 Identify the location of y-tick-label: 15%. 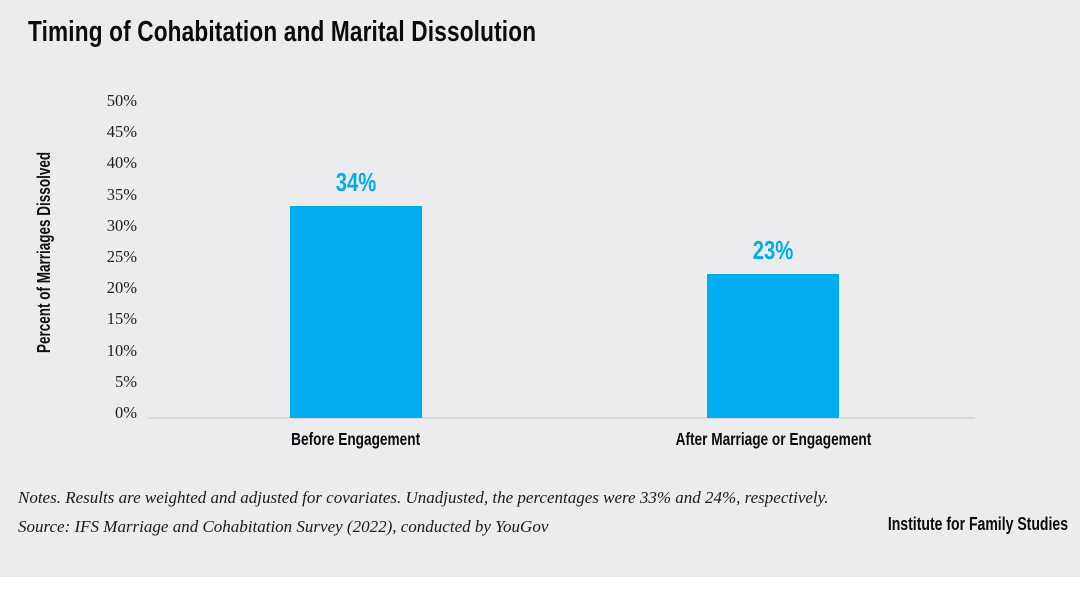
(121, 319).